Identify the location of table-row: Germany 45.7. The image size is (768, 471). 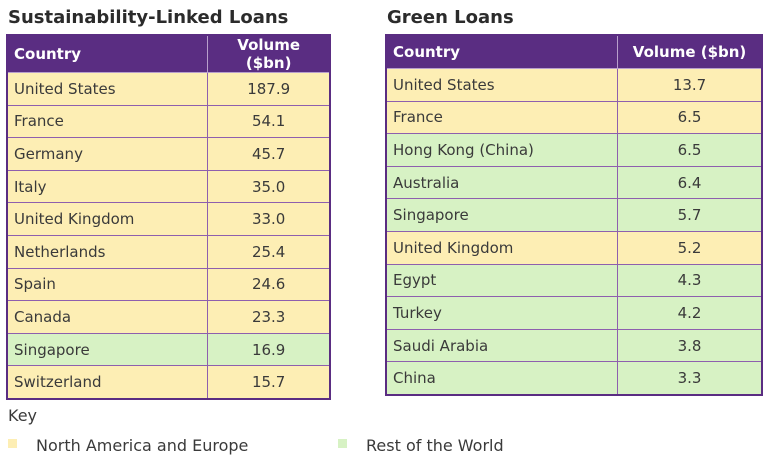
(168, 154).